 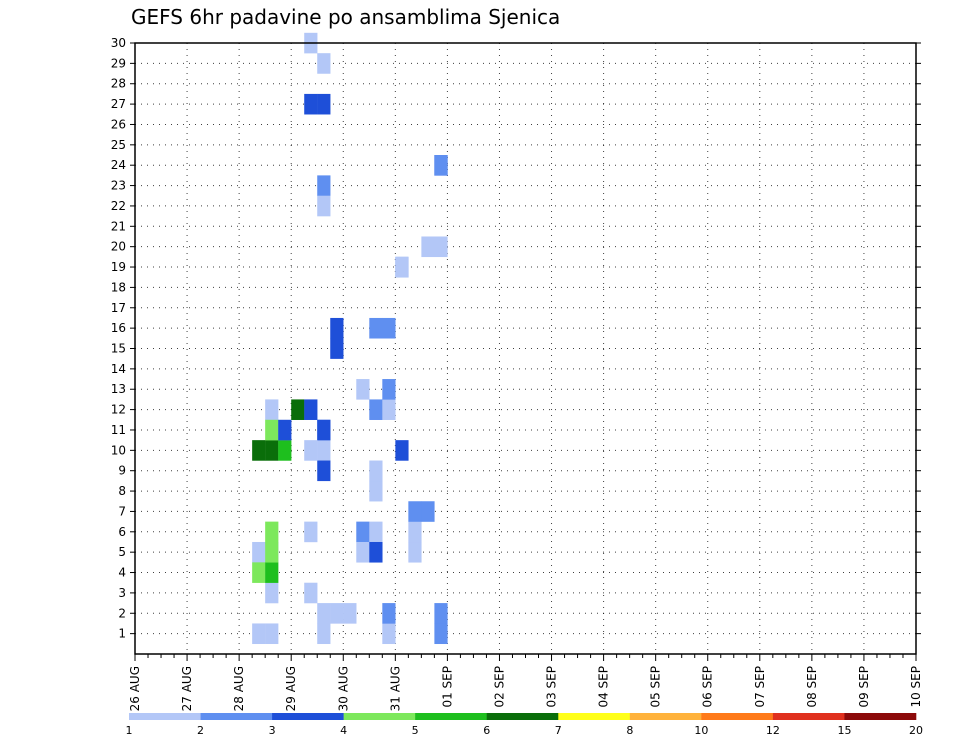 What do you see at coordinates (760, 687) in the screenshot?
I see `x-tick-label: 07 SEP` at bounding box center [760, 687].